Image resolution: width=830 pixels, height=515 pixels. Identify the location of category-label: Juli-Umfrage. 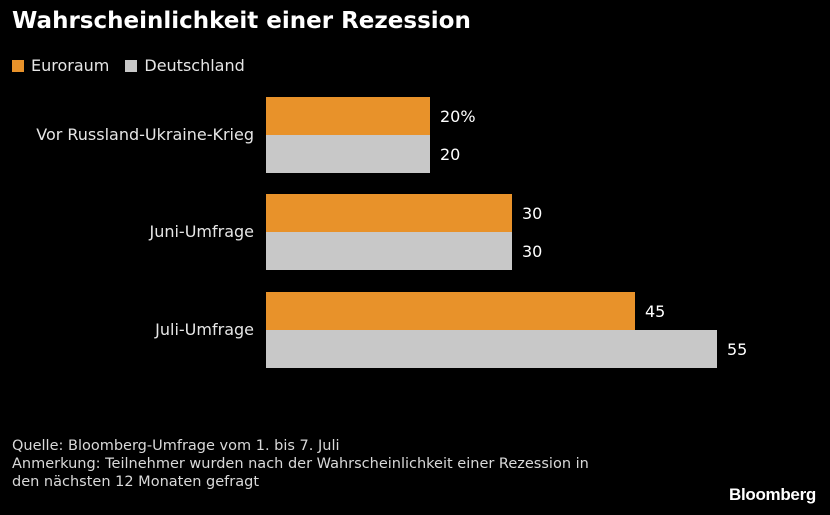
(204, 329).